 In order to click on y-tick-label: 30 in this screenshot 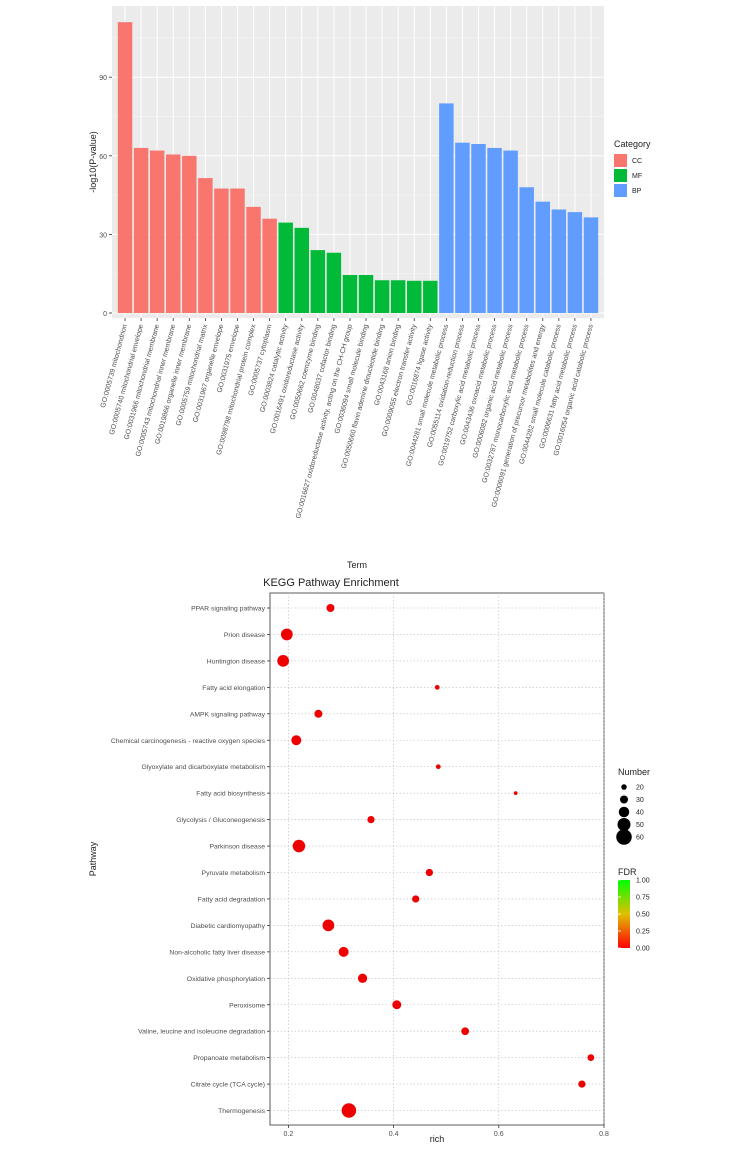, I will do `click(103, 235)`.